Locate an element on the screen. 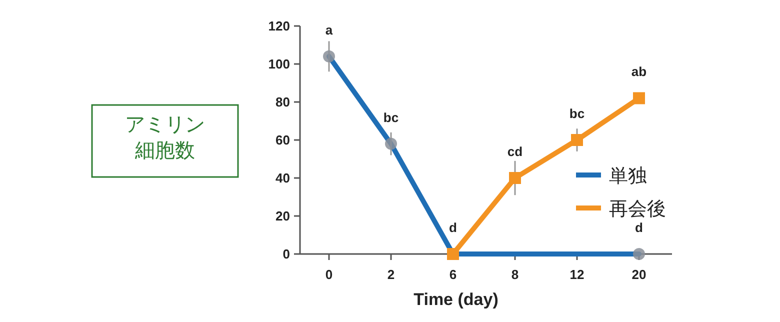 The width and height of the screenshot is (780, 322). annotation: a is located at coordinates (329, 30).